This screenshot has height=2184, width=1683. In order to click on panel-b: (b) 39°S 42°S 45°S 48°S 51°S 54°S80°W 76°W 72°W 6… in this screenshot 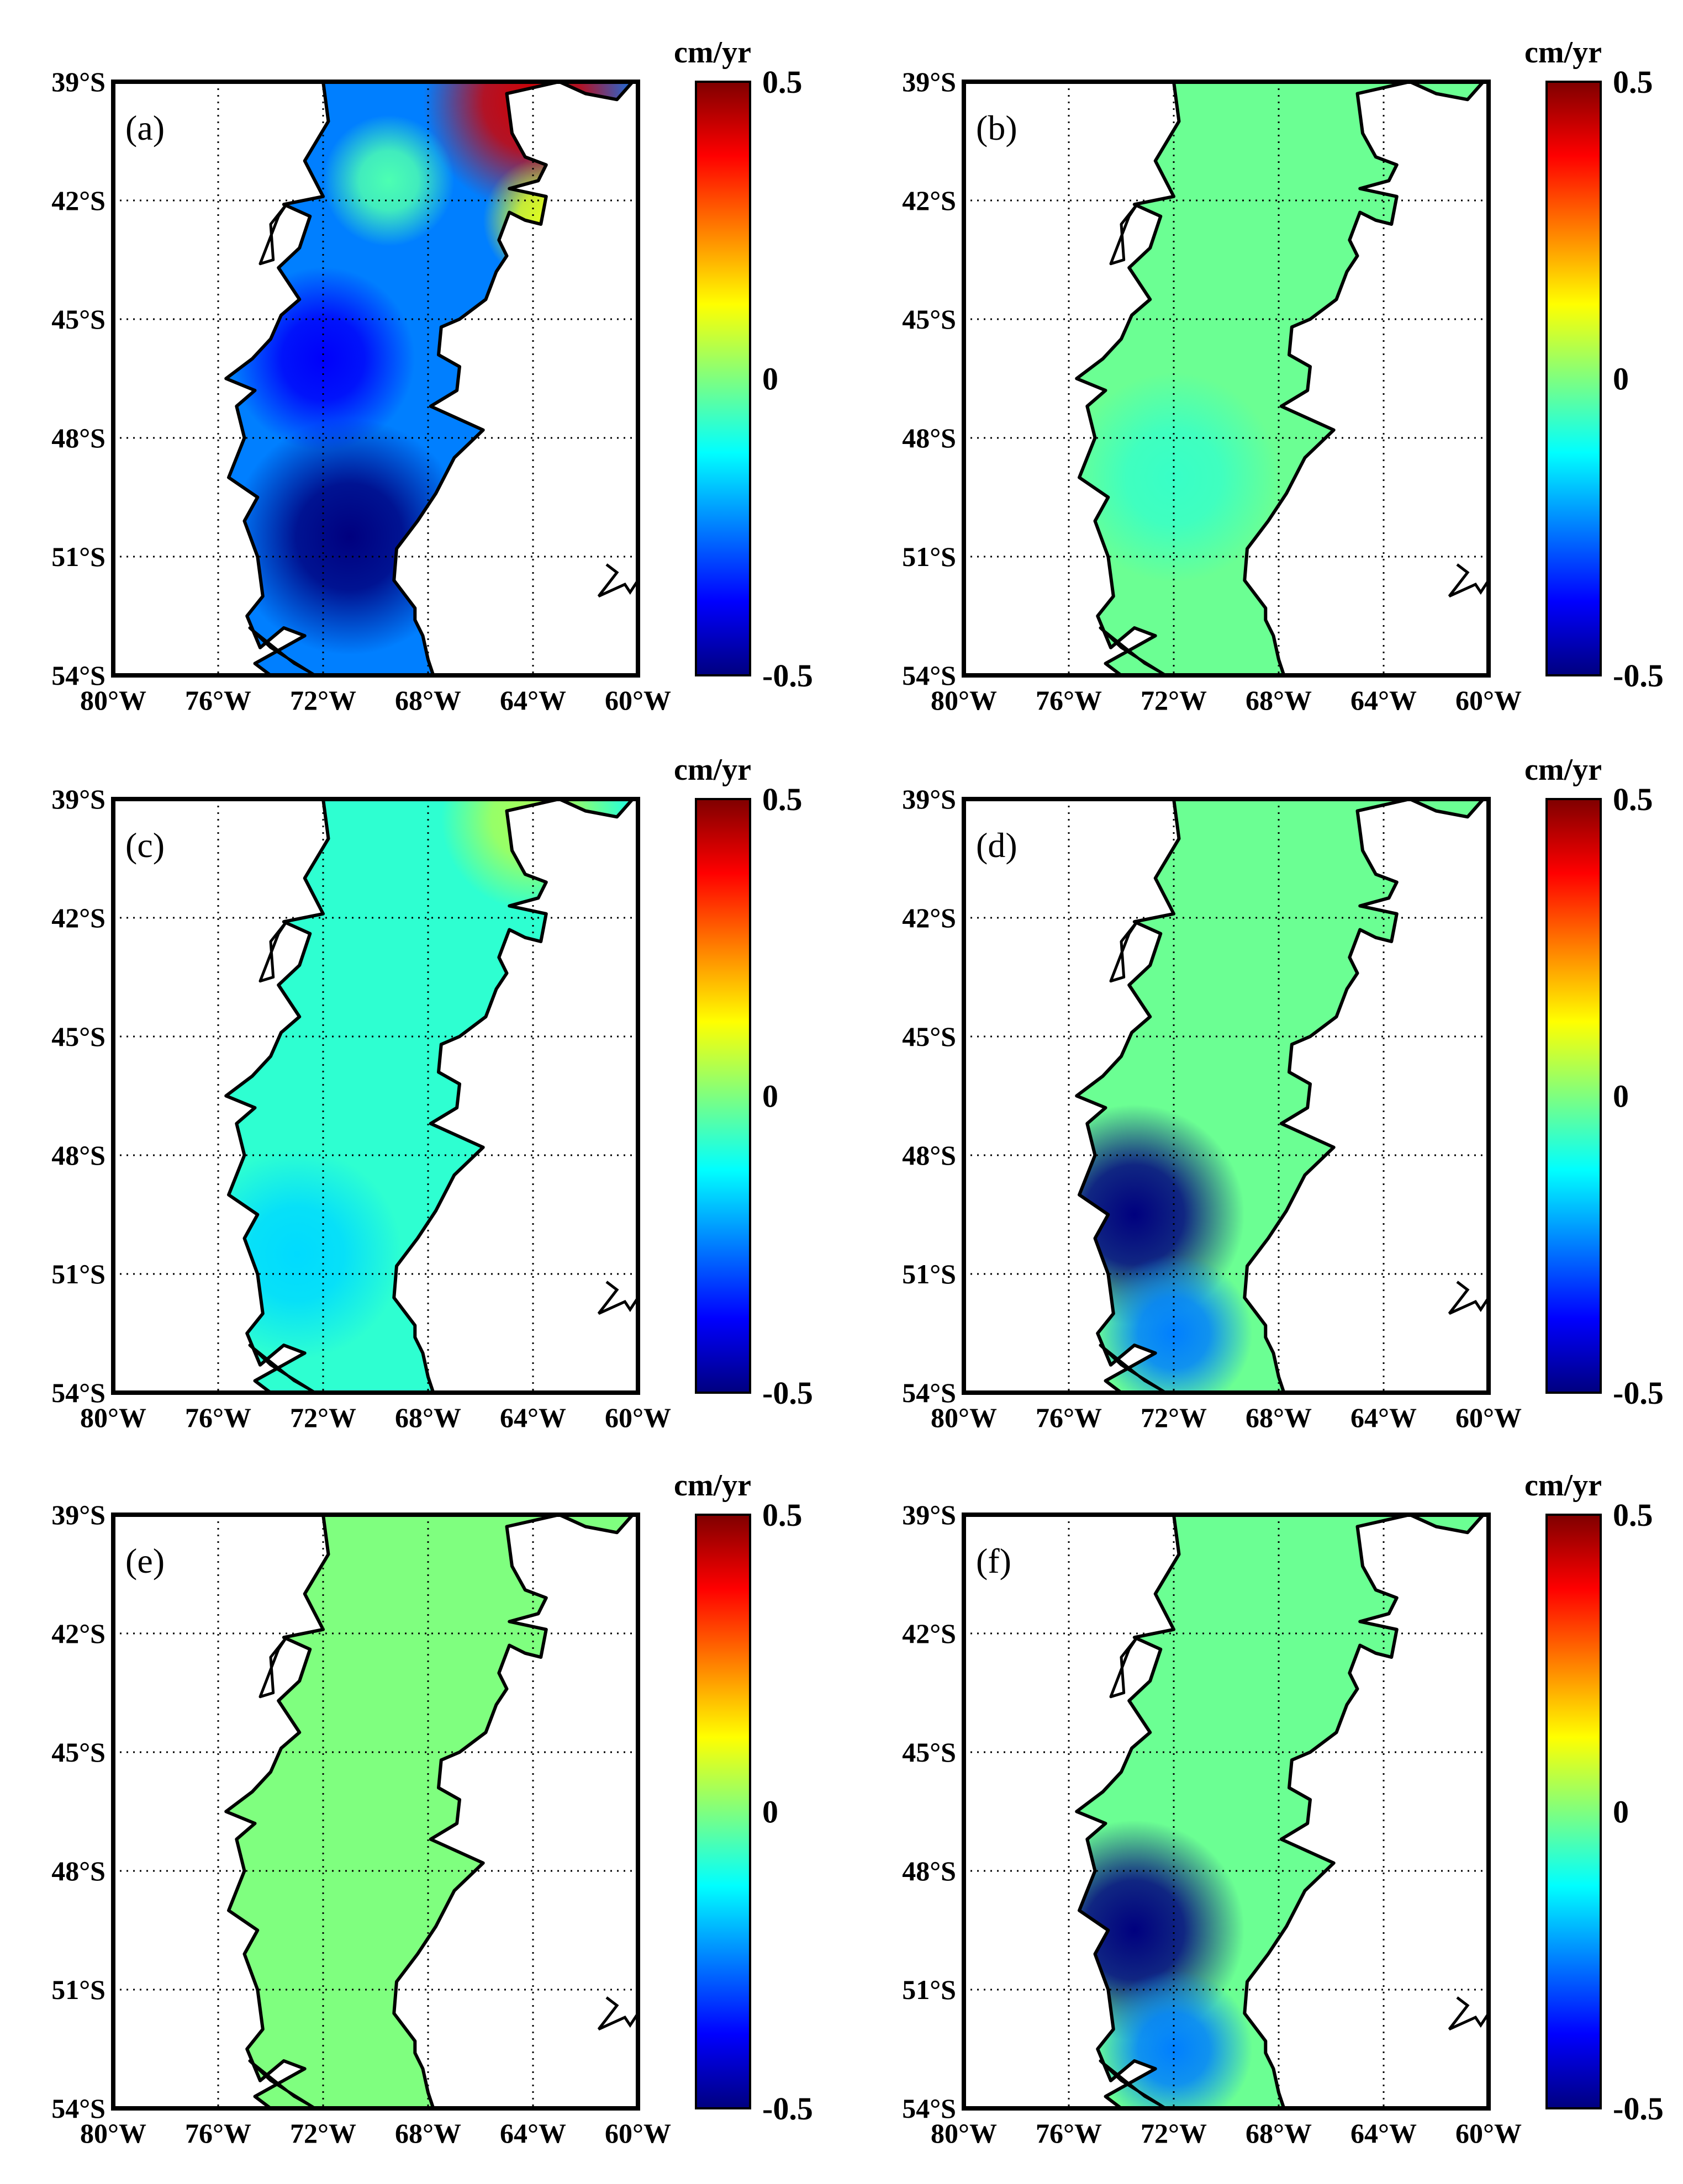, I will do `click(1283, 375)`.